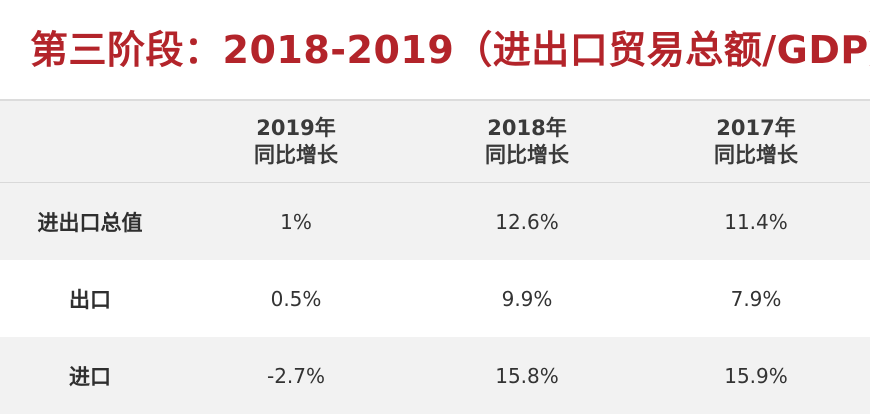 This screenshot has width=870, height=414. I want to click on row-label: 进口, so click(90, 375).